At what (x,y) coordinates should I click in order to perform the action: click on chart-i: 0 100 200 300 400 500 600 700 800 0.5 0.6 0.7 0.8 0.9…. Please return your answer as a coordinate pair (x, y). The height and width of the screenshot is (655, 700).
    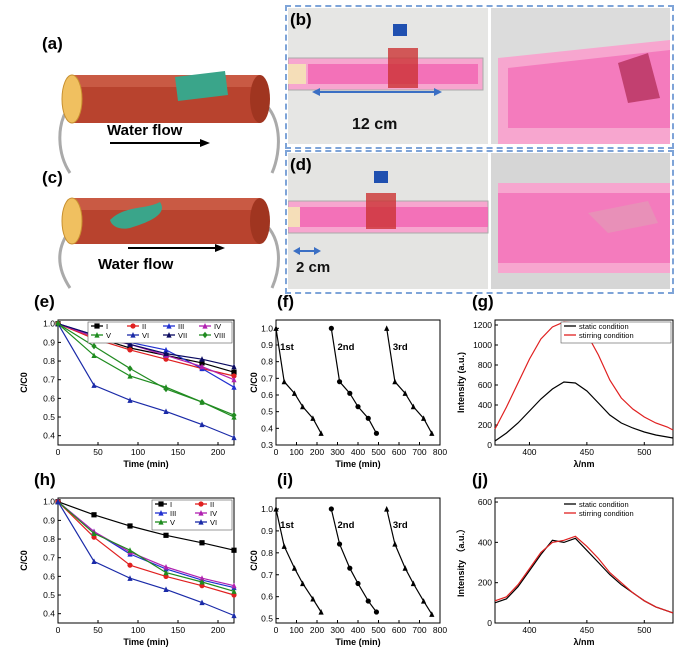
    Looking at the image, I should click on (348, 572).